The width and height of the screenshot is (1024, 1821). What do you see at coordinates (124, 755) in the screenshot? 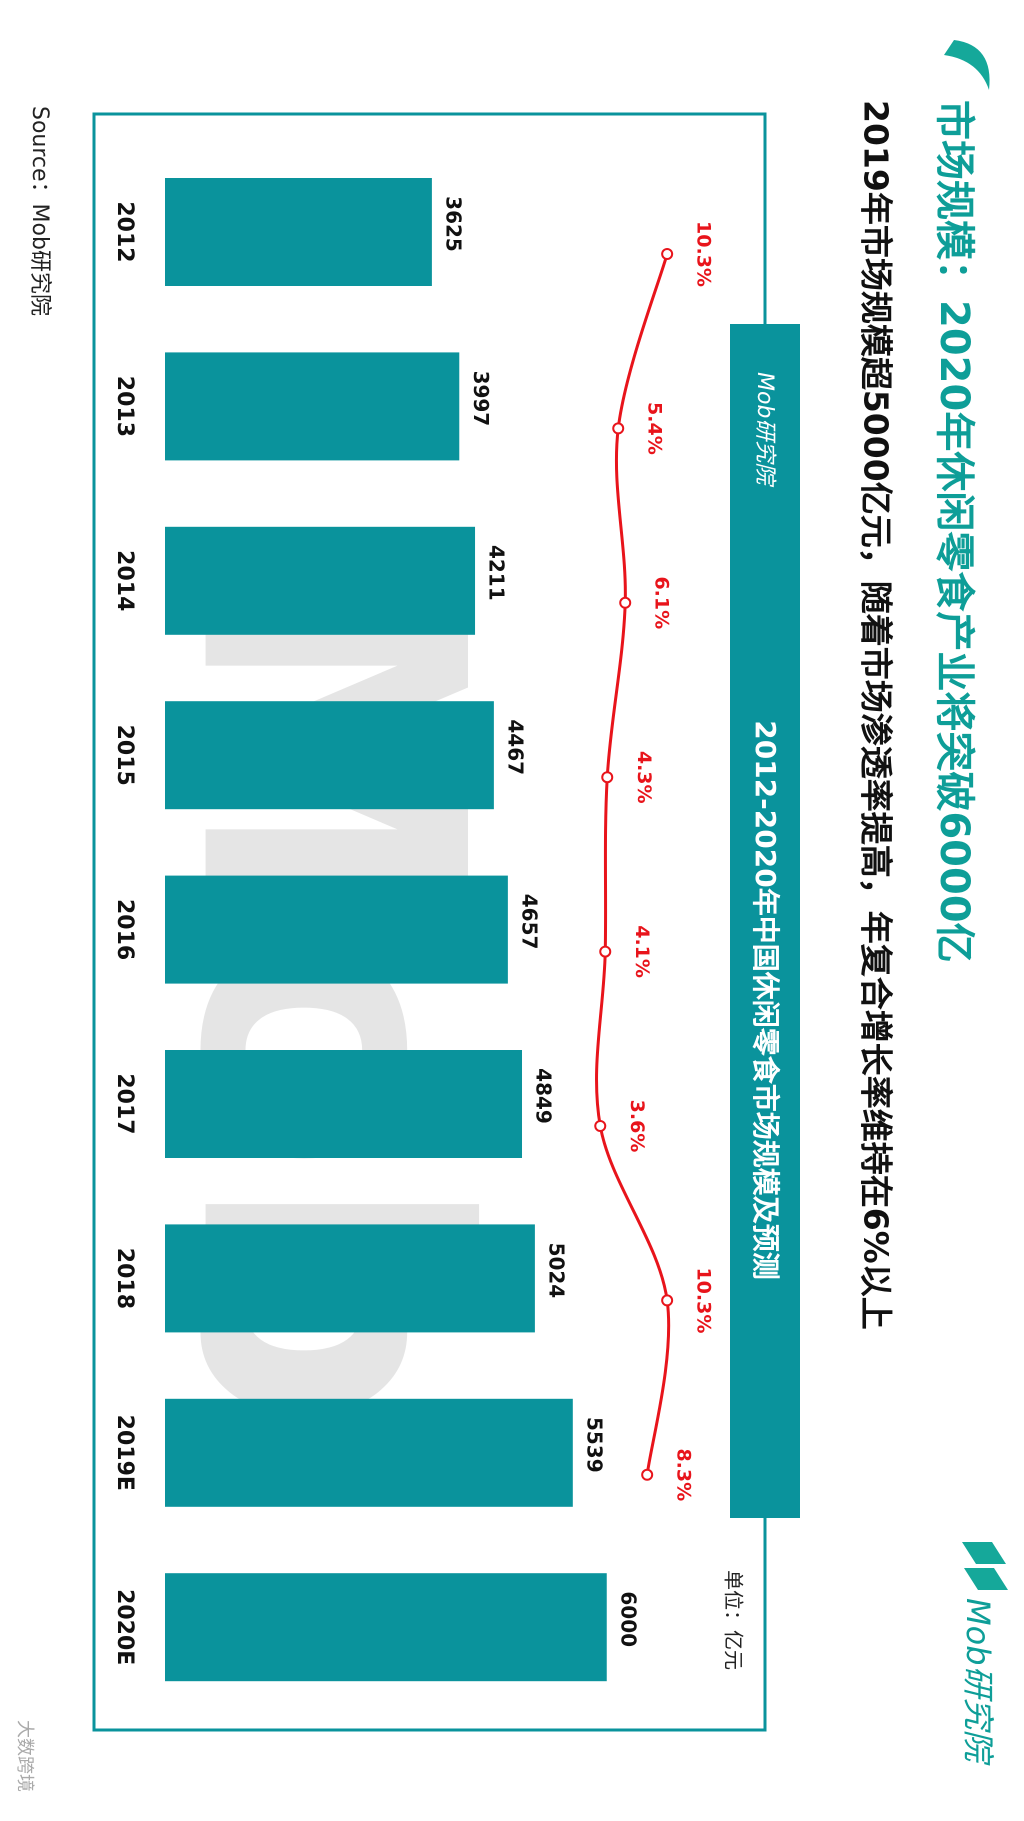
I see `x-tick-label: 2015` at bounding box center [124, 755].